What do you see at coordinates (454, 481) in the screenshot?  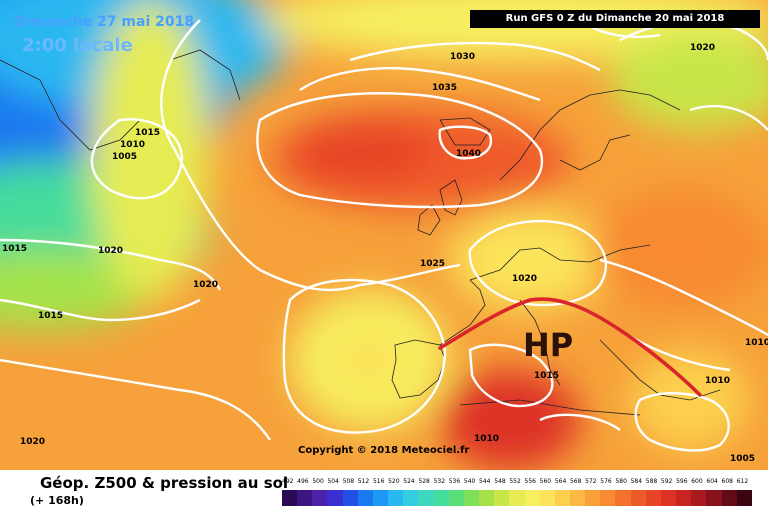 I see `legend-label: 536` at bounding box center [454, 481].